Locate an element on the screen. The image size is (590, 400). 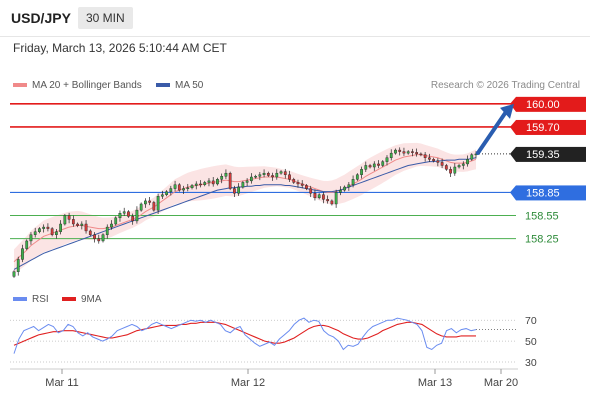
level-label-158.25: 158.25 is located at coordinates (542, 240).